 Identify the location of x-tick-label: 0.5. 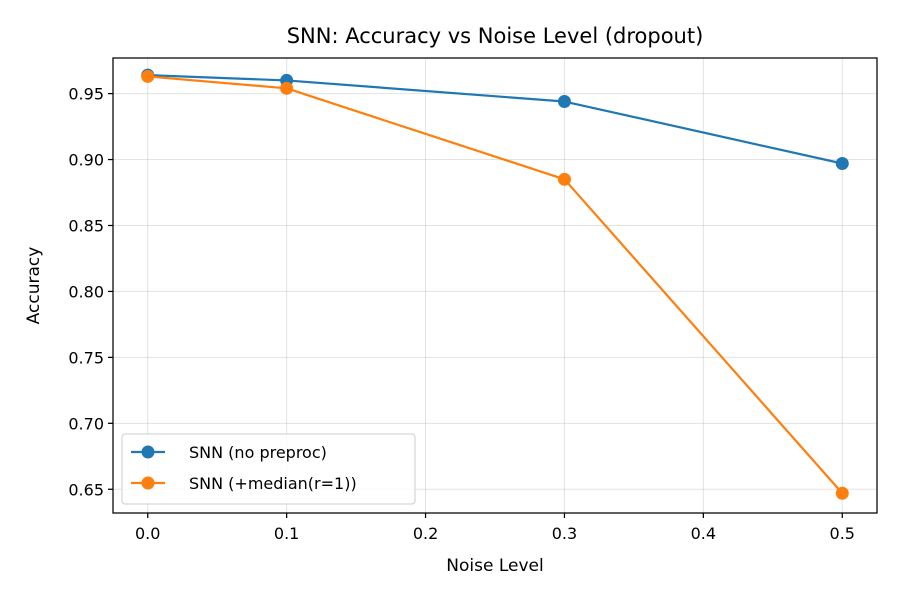
(842, 533).